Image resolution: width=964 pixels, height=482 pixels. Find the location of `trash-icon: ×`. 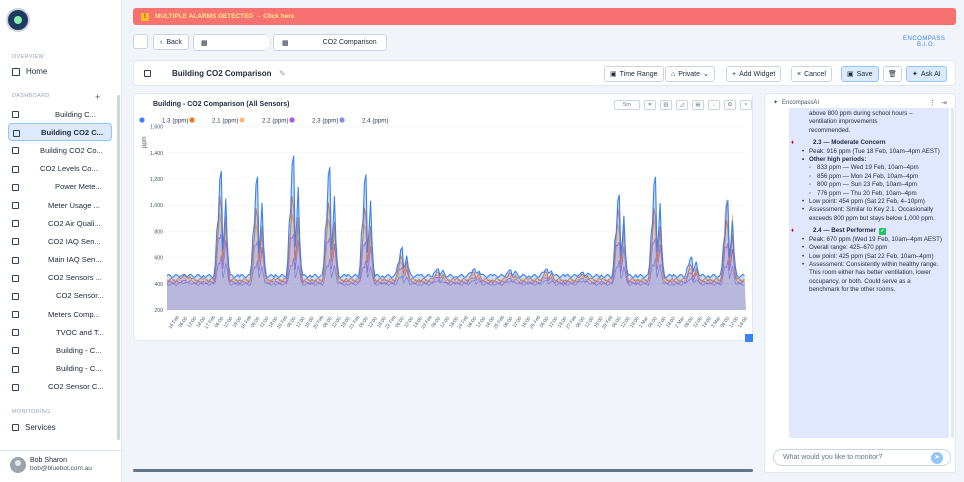

trash-icon: × is located at coordinates (746, 105).